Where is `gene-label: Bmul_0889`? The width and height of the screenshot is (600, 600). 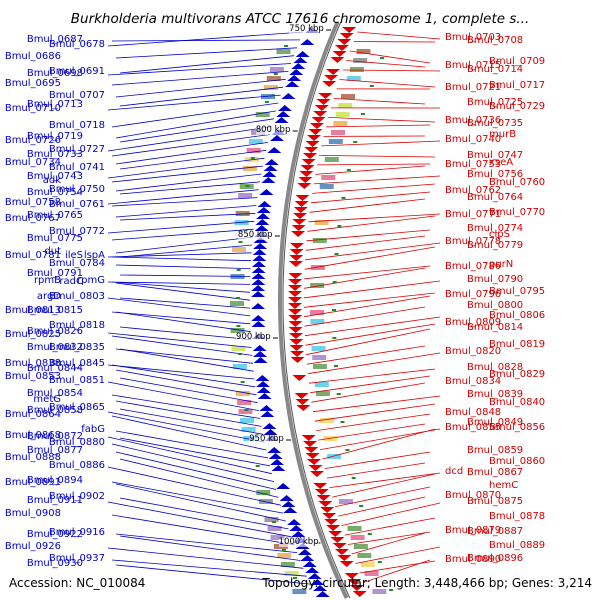
gene-label: Bmul_0889 is located at coordinates (517, 545).